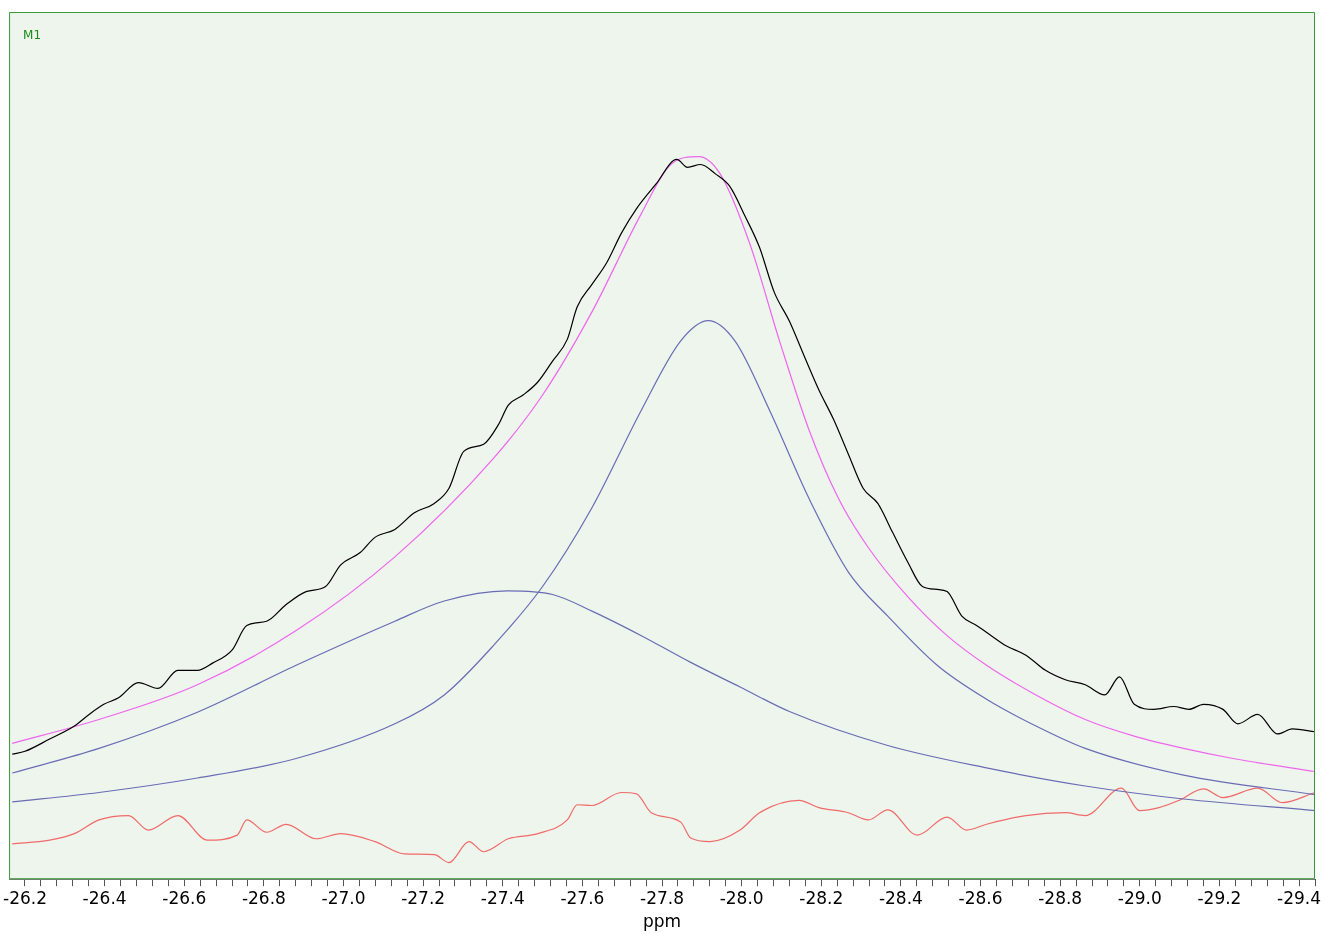 The width and height of the screenshot is (1333, 933). Describe the element at coordinates (582, 897) in the screenshot. I see `x-tick-label: -27.6` at that location.